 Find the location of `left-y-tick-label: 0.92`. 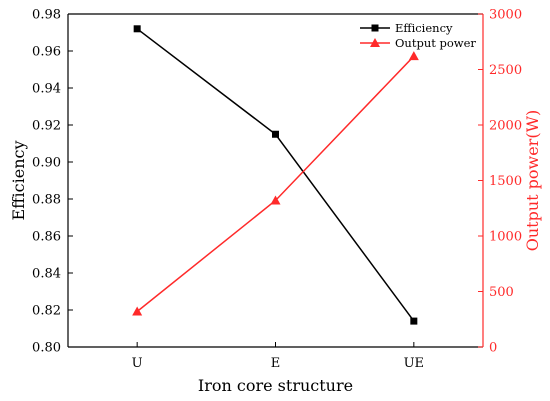

left-y-tick-label: 0.92 is located at coordinates (46, 126).